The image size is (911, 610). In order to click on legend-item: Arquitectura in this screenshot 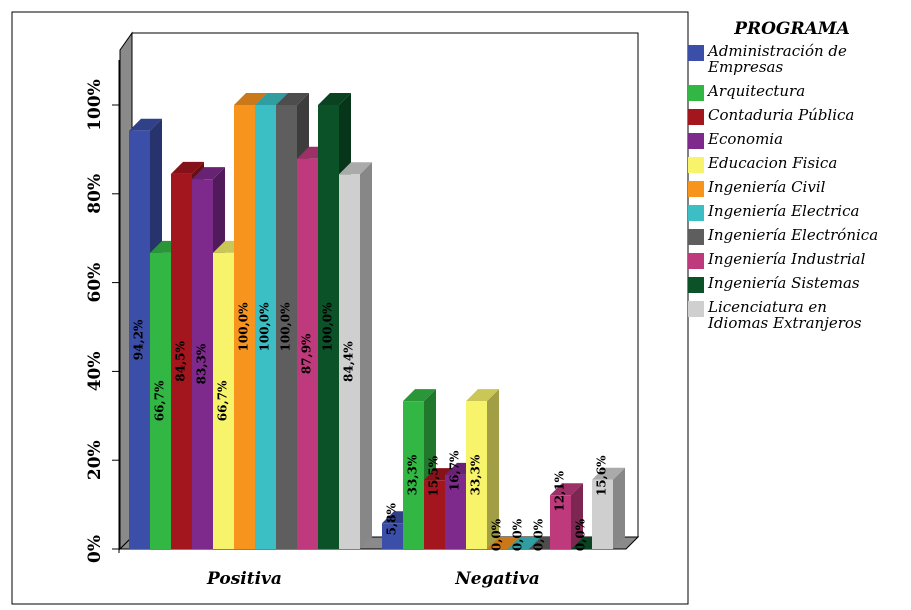, I will do `click(746, 91)`.